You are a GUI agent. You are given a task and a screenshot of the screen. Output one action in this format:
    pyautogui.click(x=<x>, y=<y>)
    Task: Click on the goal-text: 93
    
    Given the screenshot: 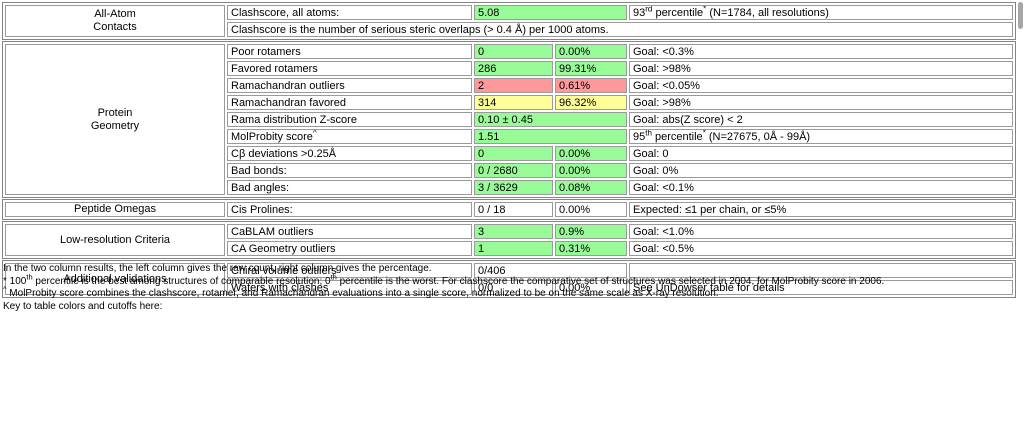 What is the action you would take?
    pyautogui.click(x=639, y=12)
    